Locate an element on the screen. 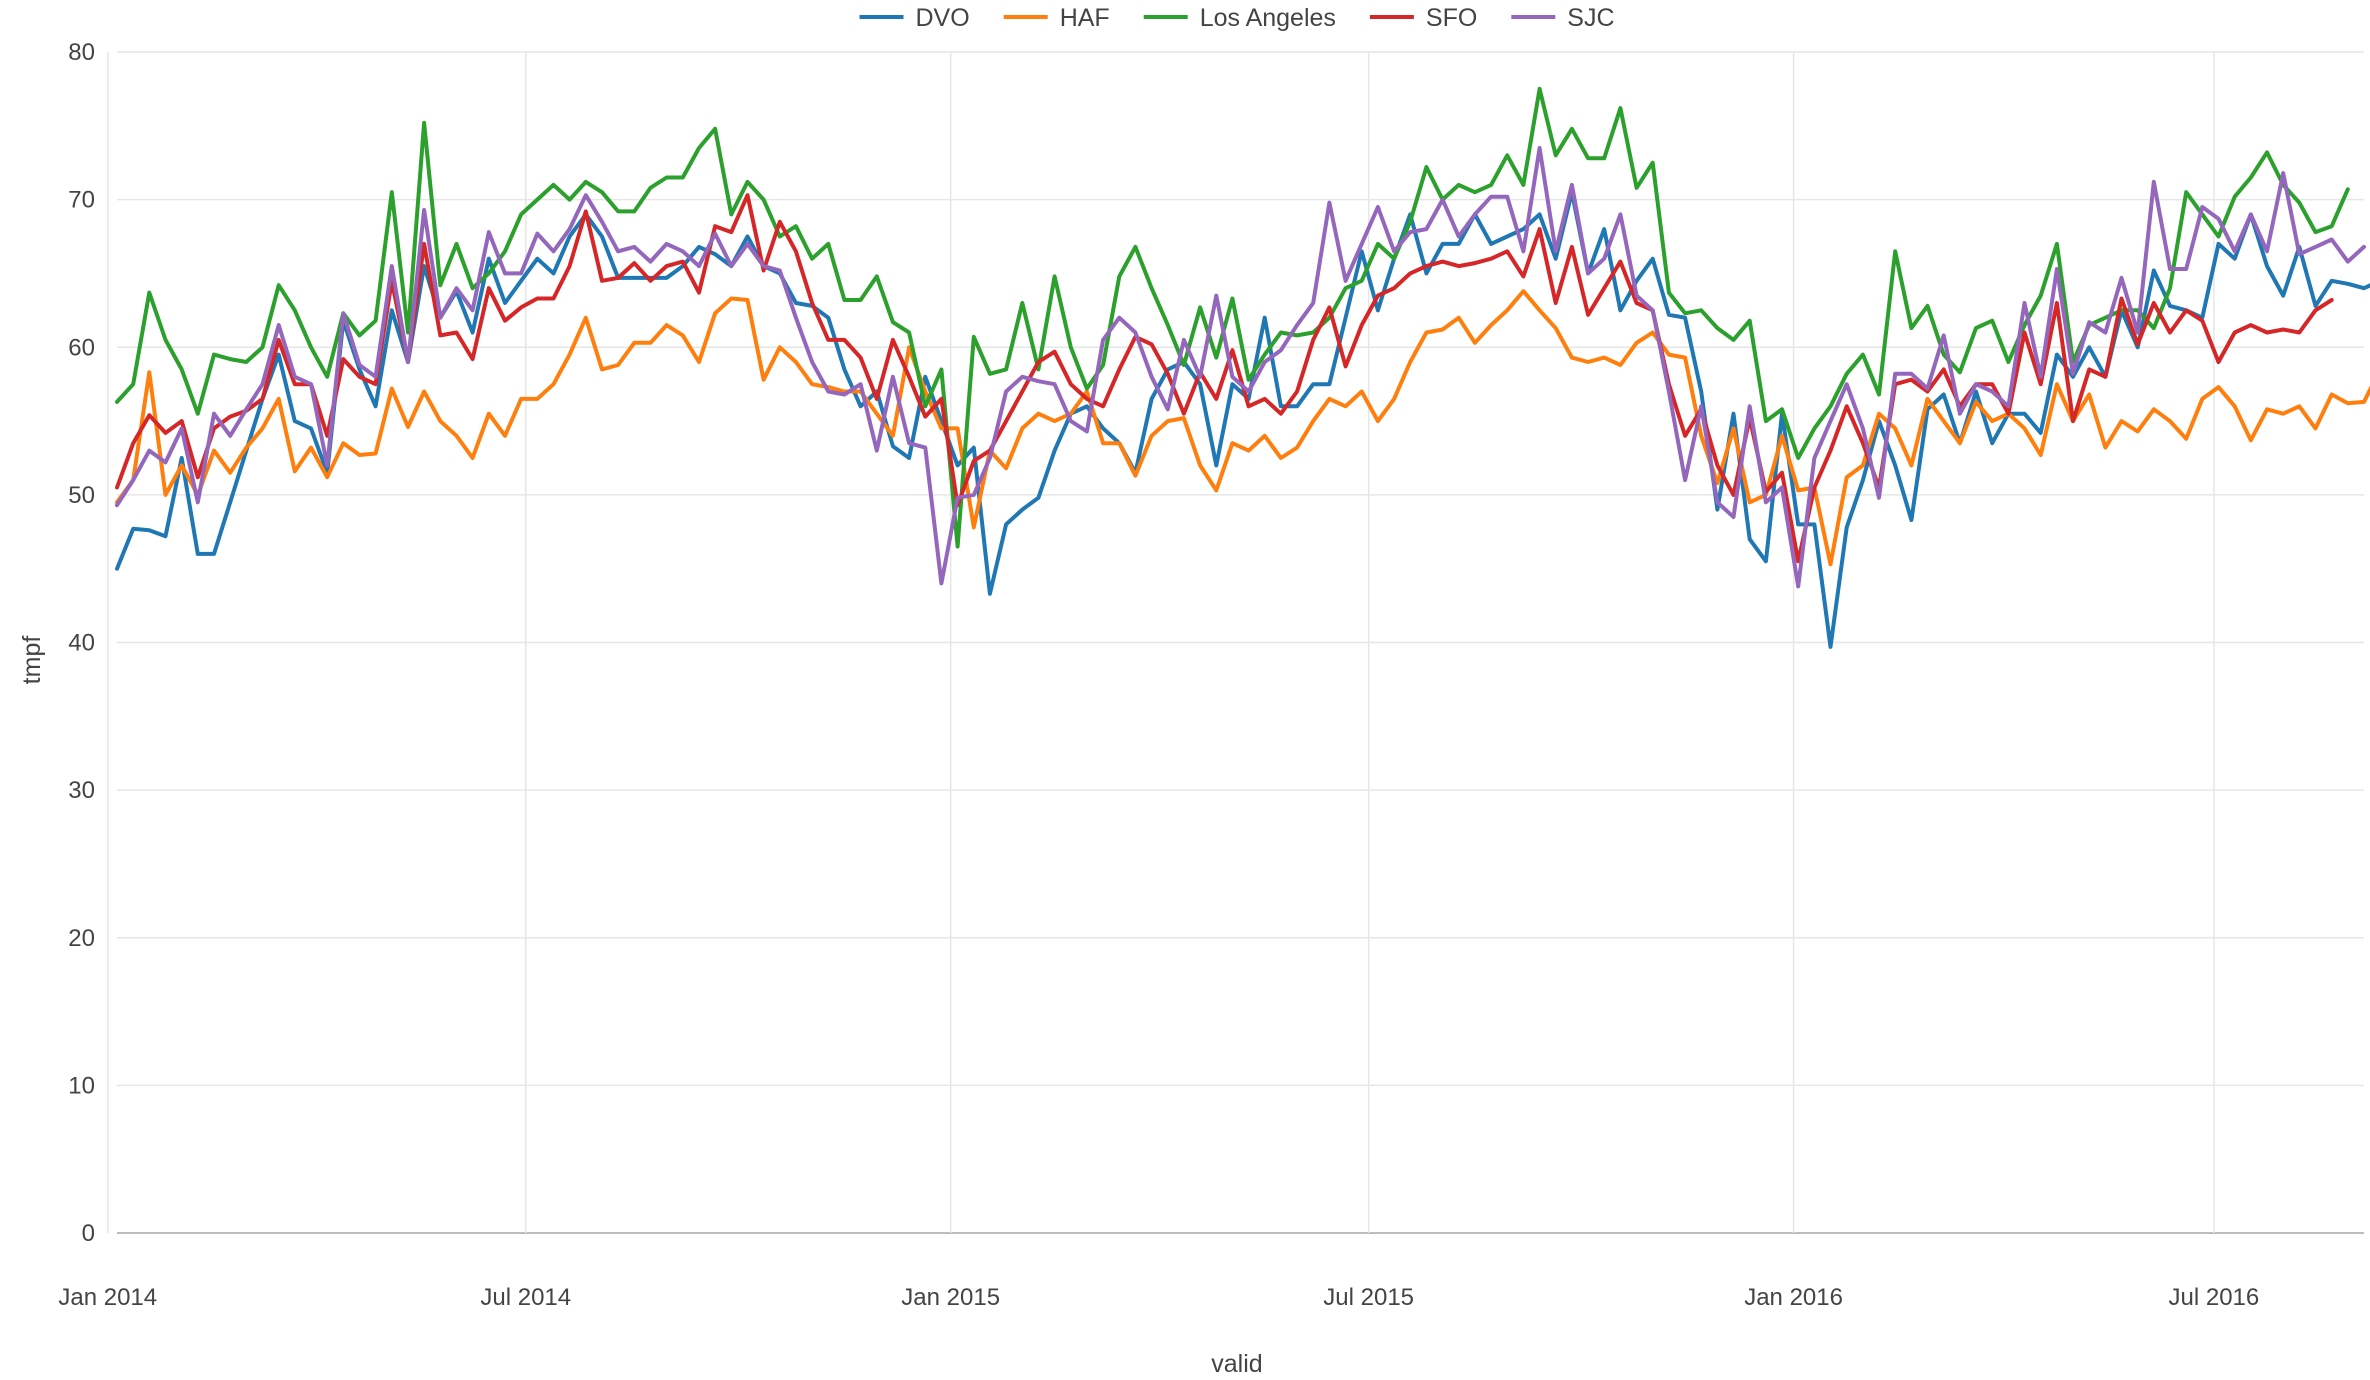  y-tick-label: 40 is located at coordinates (81, 643).